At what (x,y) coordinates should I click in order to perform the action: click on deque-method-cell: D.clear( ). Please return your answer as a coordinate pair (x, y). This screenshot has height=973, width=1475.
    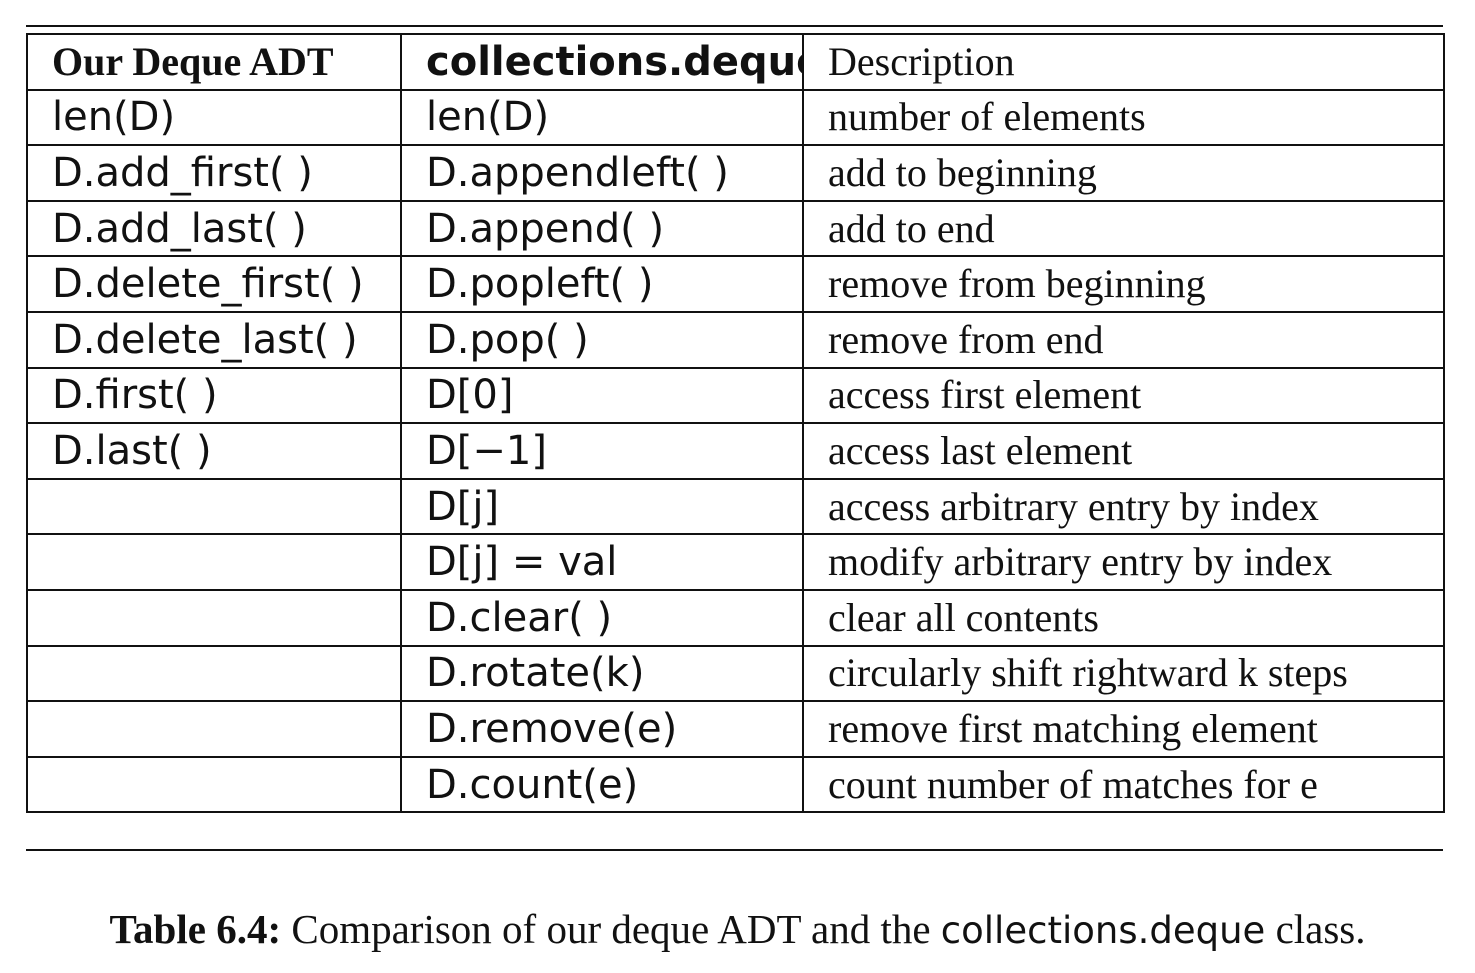
    Looking at the image, I should click on (602, 617).